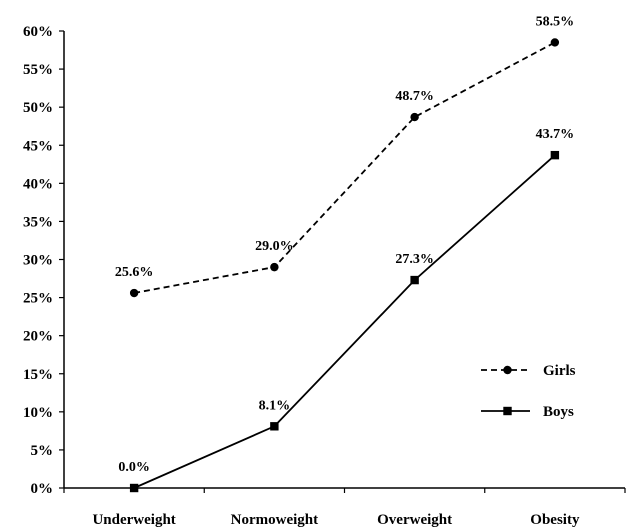 The width and height of the screenshot is (633, 528). I want to click on legend: Girls Boys, so click(528, 391).